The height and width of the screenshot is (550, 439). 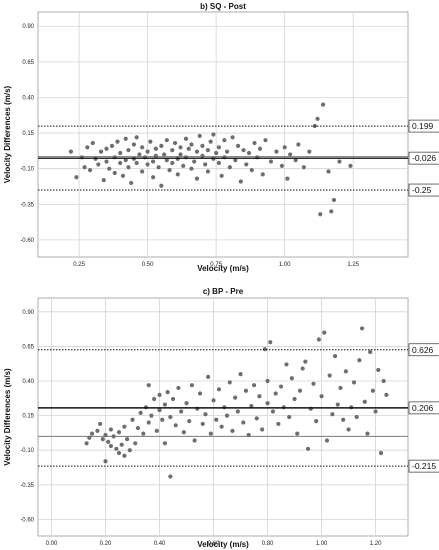 I want to click on y-tick-label: -0.60, so click(x=27, y=241).